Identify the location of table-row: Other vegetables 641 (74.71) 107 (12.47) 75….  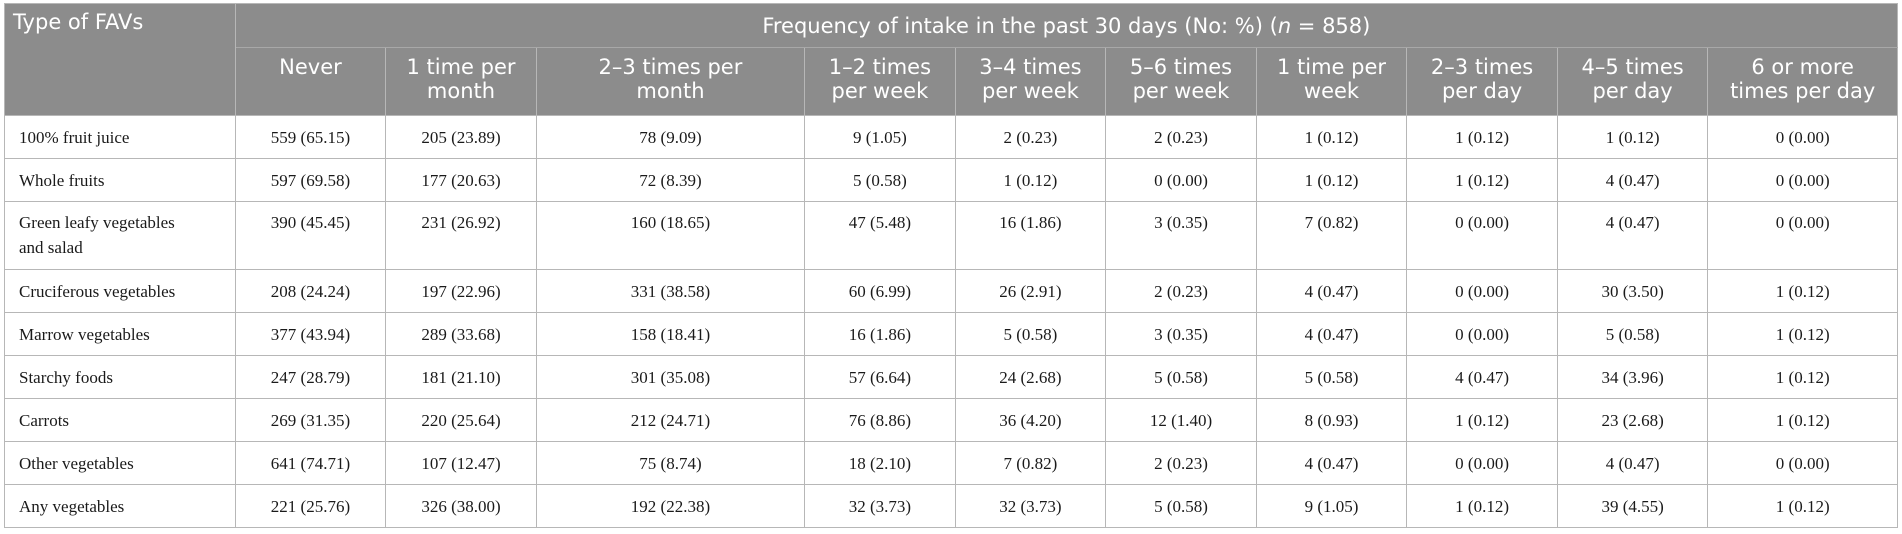
(951, 463).